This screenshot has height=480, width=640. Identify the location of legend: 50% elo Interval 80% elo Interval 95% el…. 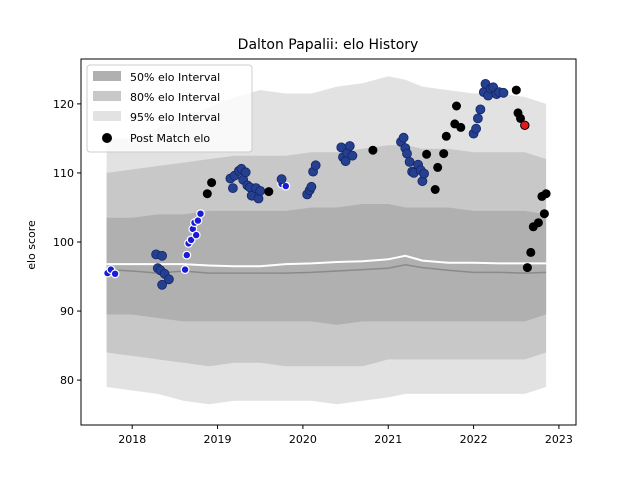
(169, 108).